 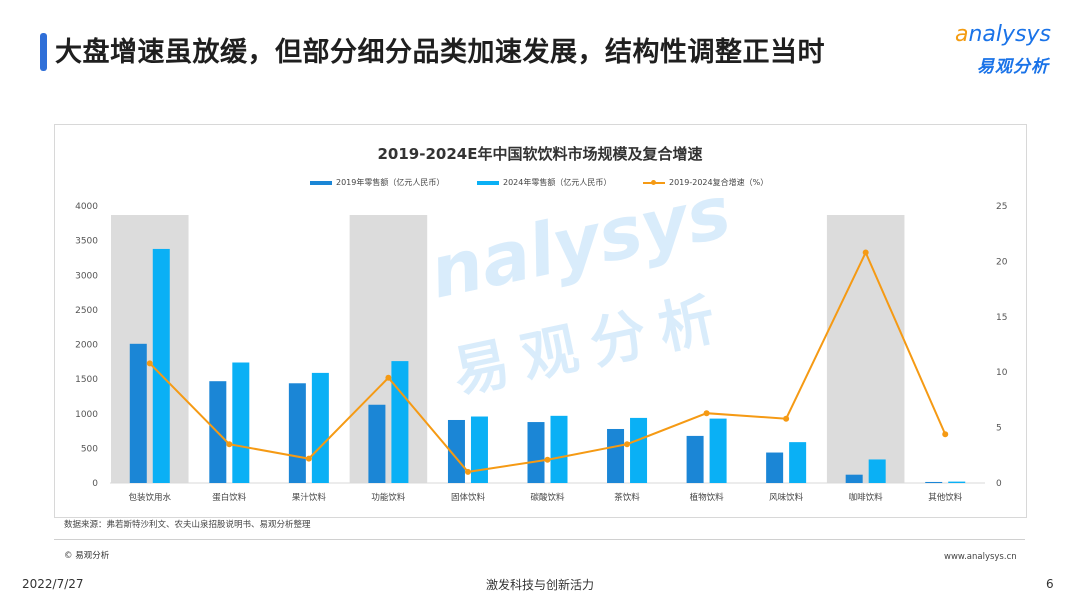 I want to click on x-category-label: 风味饮料, so click(x=786, y=497).